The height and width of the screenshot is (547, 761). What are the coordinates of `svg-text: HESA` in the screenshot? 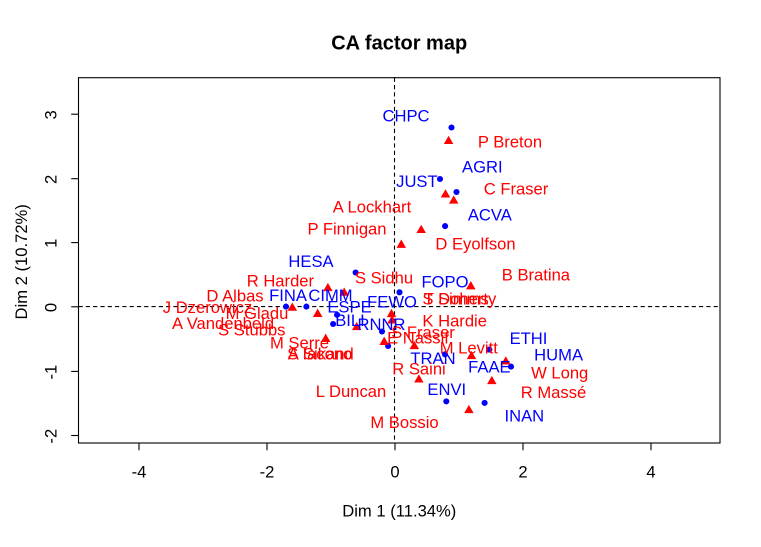 It's located at (311, 261).